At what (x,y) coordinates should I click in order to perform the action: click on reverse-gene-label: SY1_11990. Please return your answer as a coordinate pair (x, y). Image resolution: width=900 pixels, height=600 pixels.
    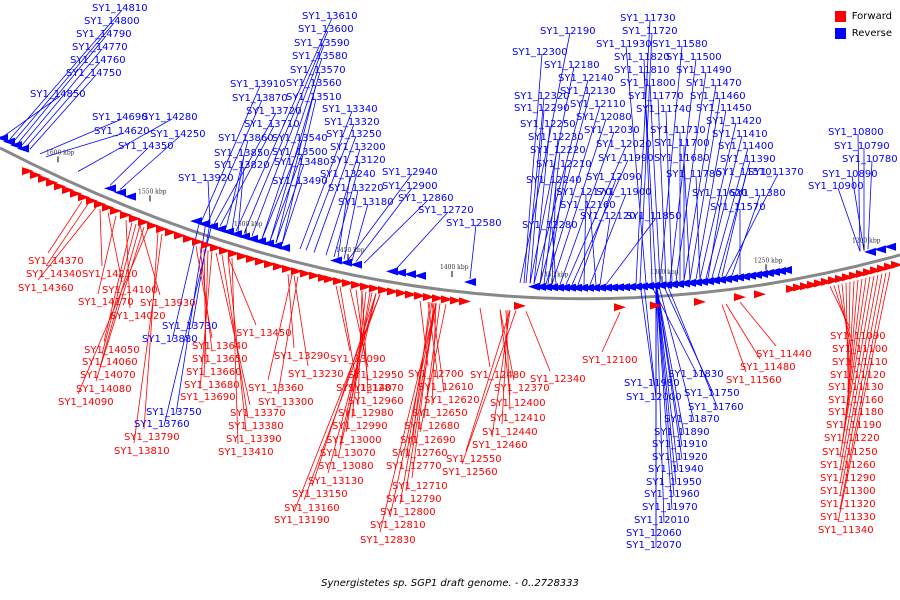
    Looking at the image, I should click on (626, 158).